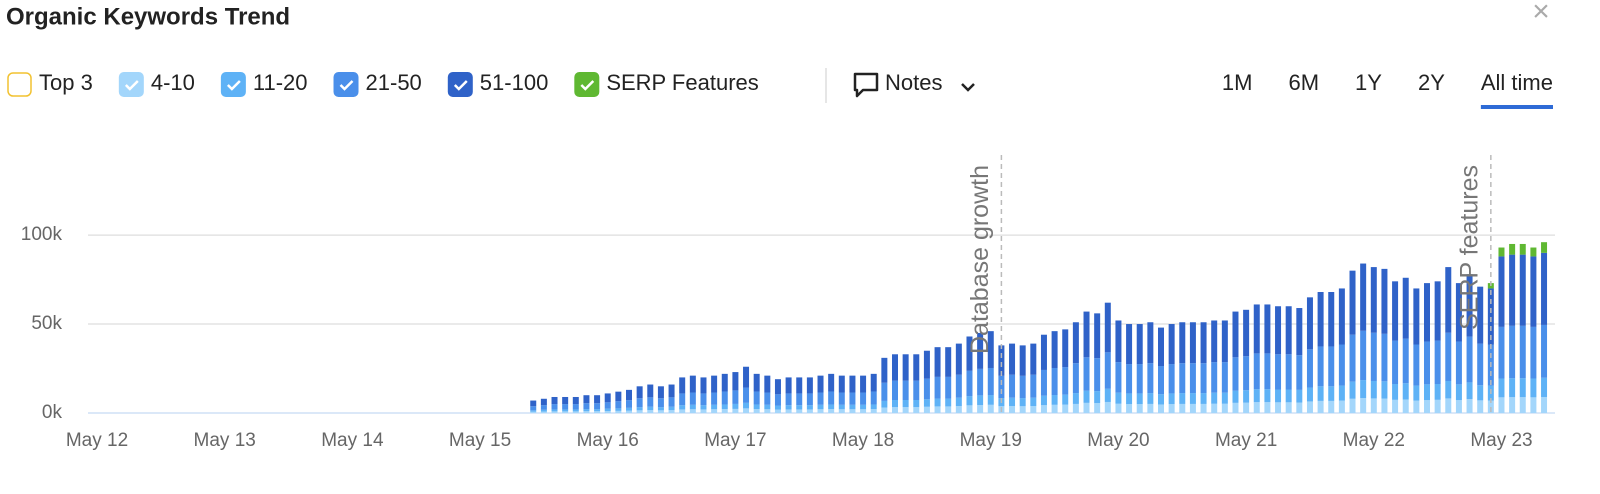 This screenshot has height=494, width=1600. What do you see at coordinates (666, 83) in the screenshot?
I see `legend-item: SERP Features` at bounding box center [666, 83].